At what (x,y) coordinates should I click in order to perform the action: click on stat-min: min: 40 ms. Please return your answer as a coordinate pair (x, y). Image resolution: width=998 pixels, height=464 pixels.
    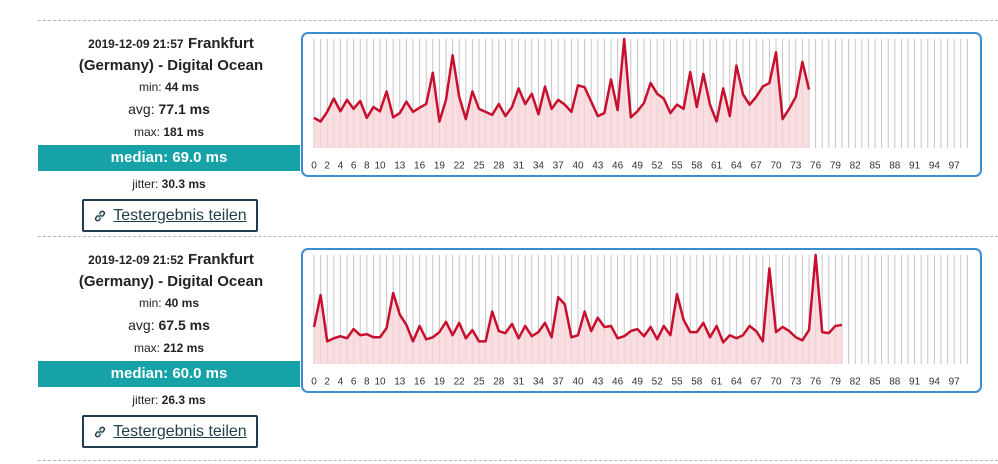
    Looking at the image, I should click on (169, 303).